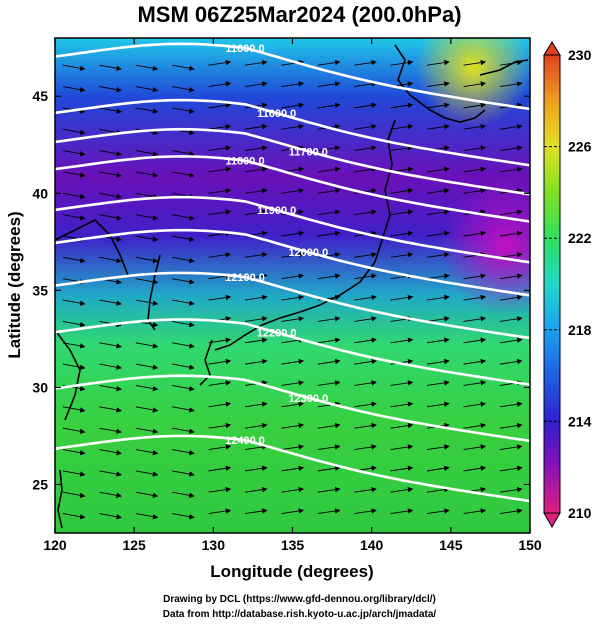  I want to click on colorbar-label: 214, so click(580, 421).